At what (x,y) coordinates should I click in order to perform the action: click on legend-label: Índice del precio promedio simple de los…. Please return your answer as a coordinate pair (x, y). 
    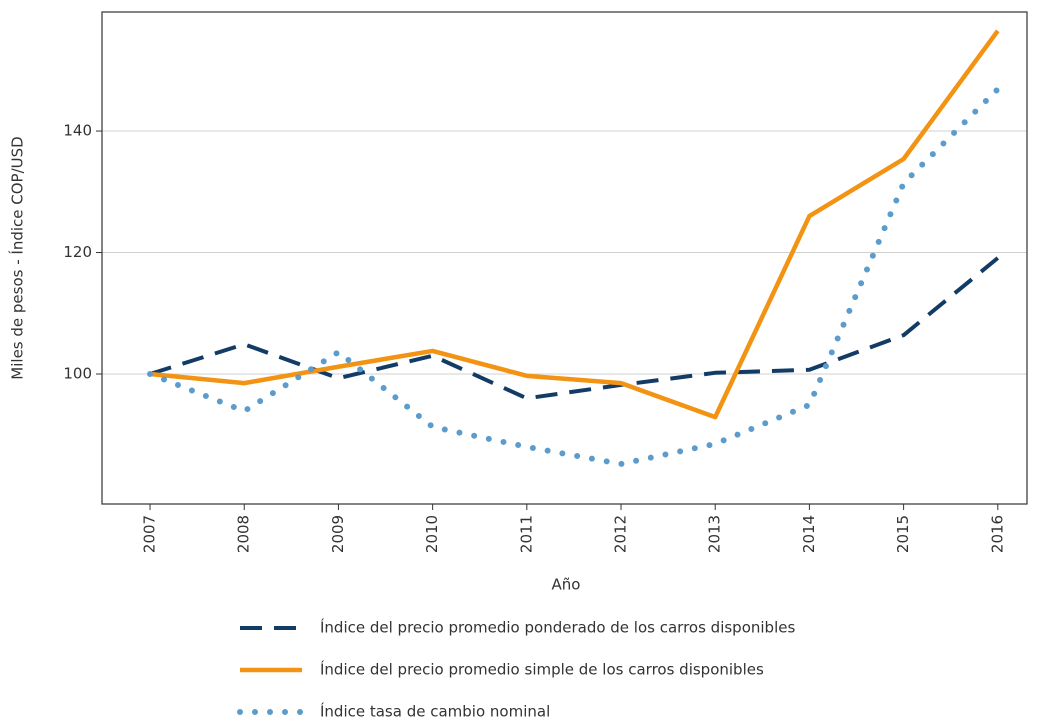
    Looking at the image, I should click on (542, 669).